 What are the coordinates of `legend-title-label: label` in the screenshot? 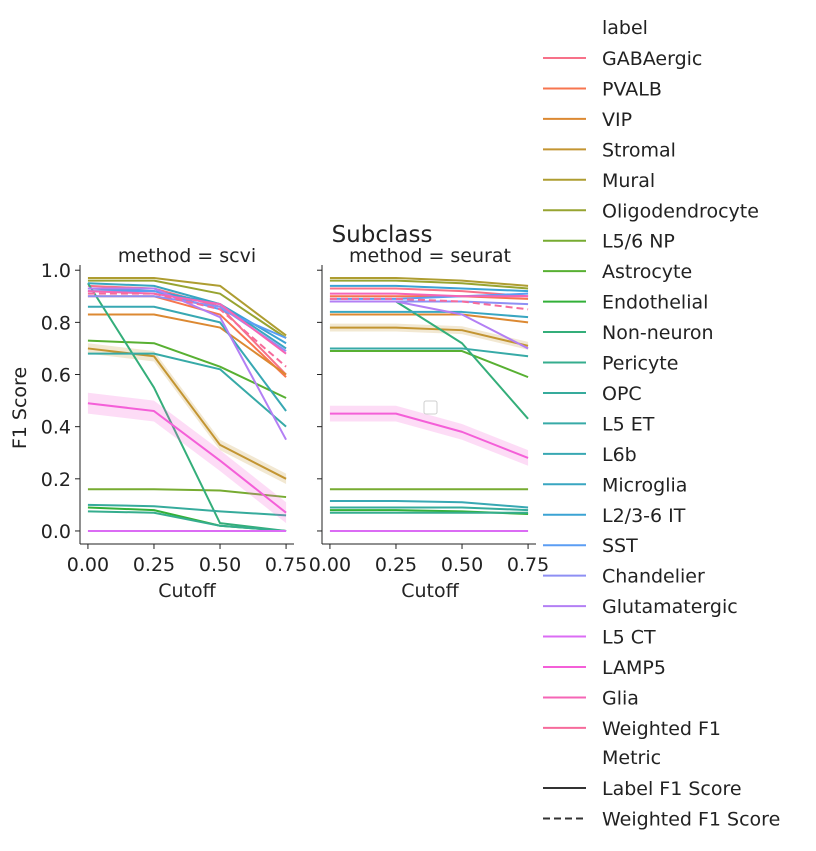 It's located at (625, 28).